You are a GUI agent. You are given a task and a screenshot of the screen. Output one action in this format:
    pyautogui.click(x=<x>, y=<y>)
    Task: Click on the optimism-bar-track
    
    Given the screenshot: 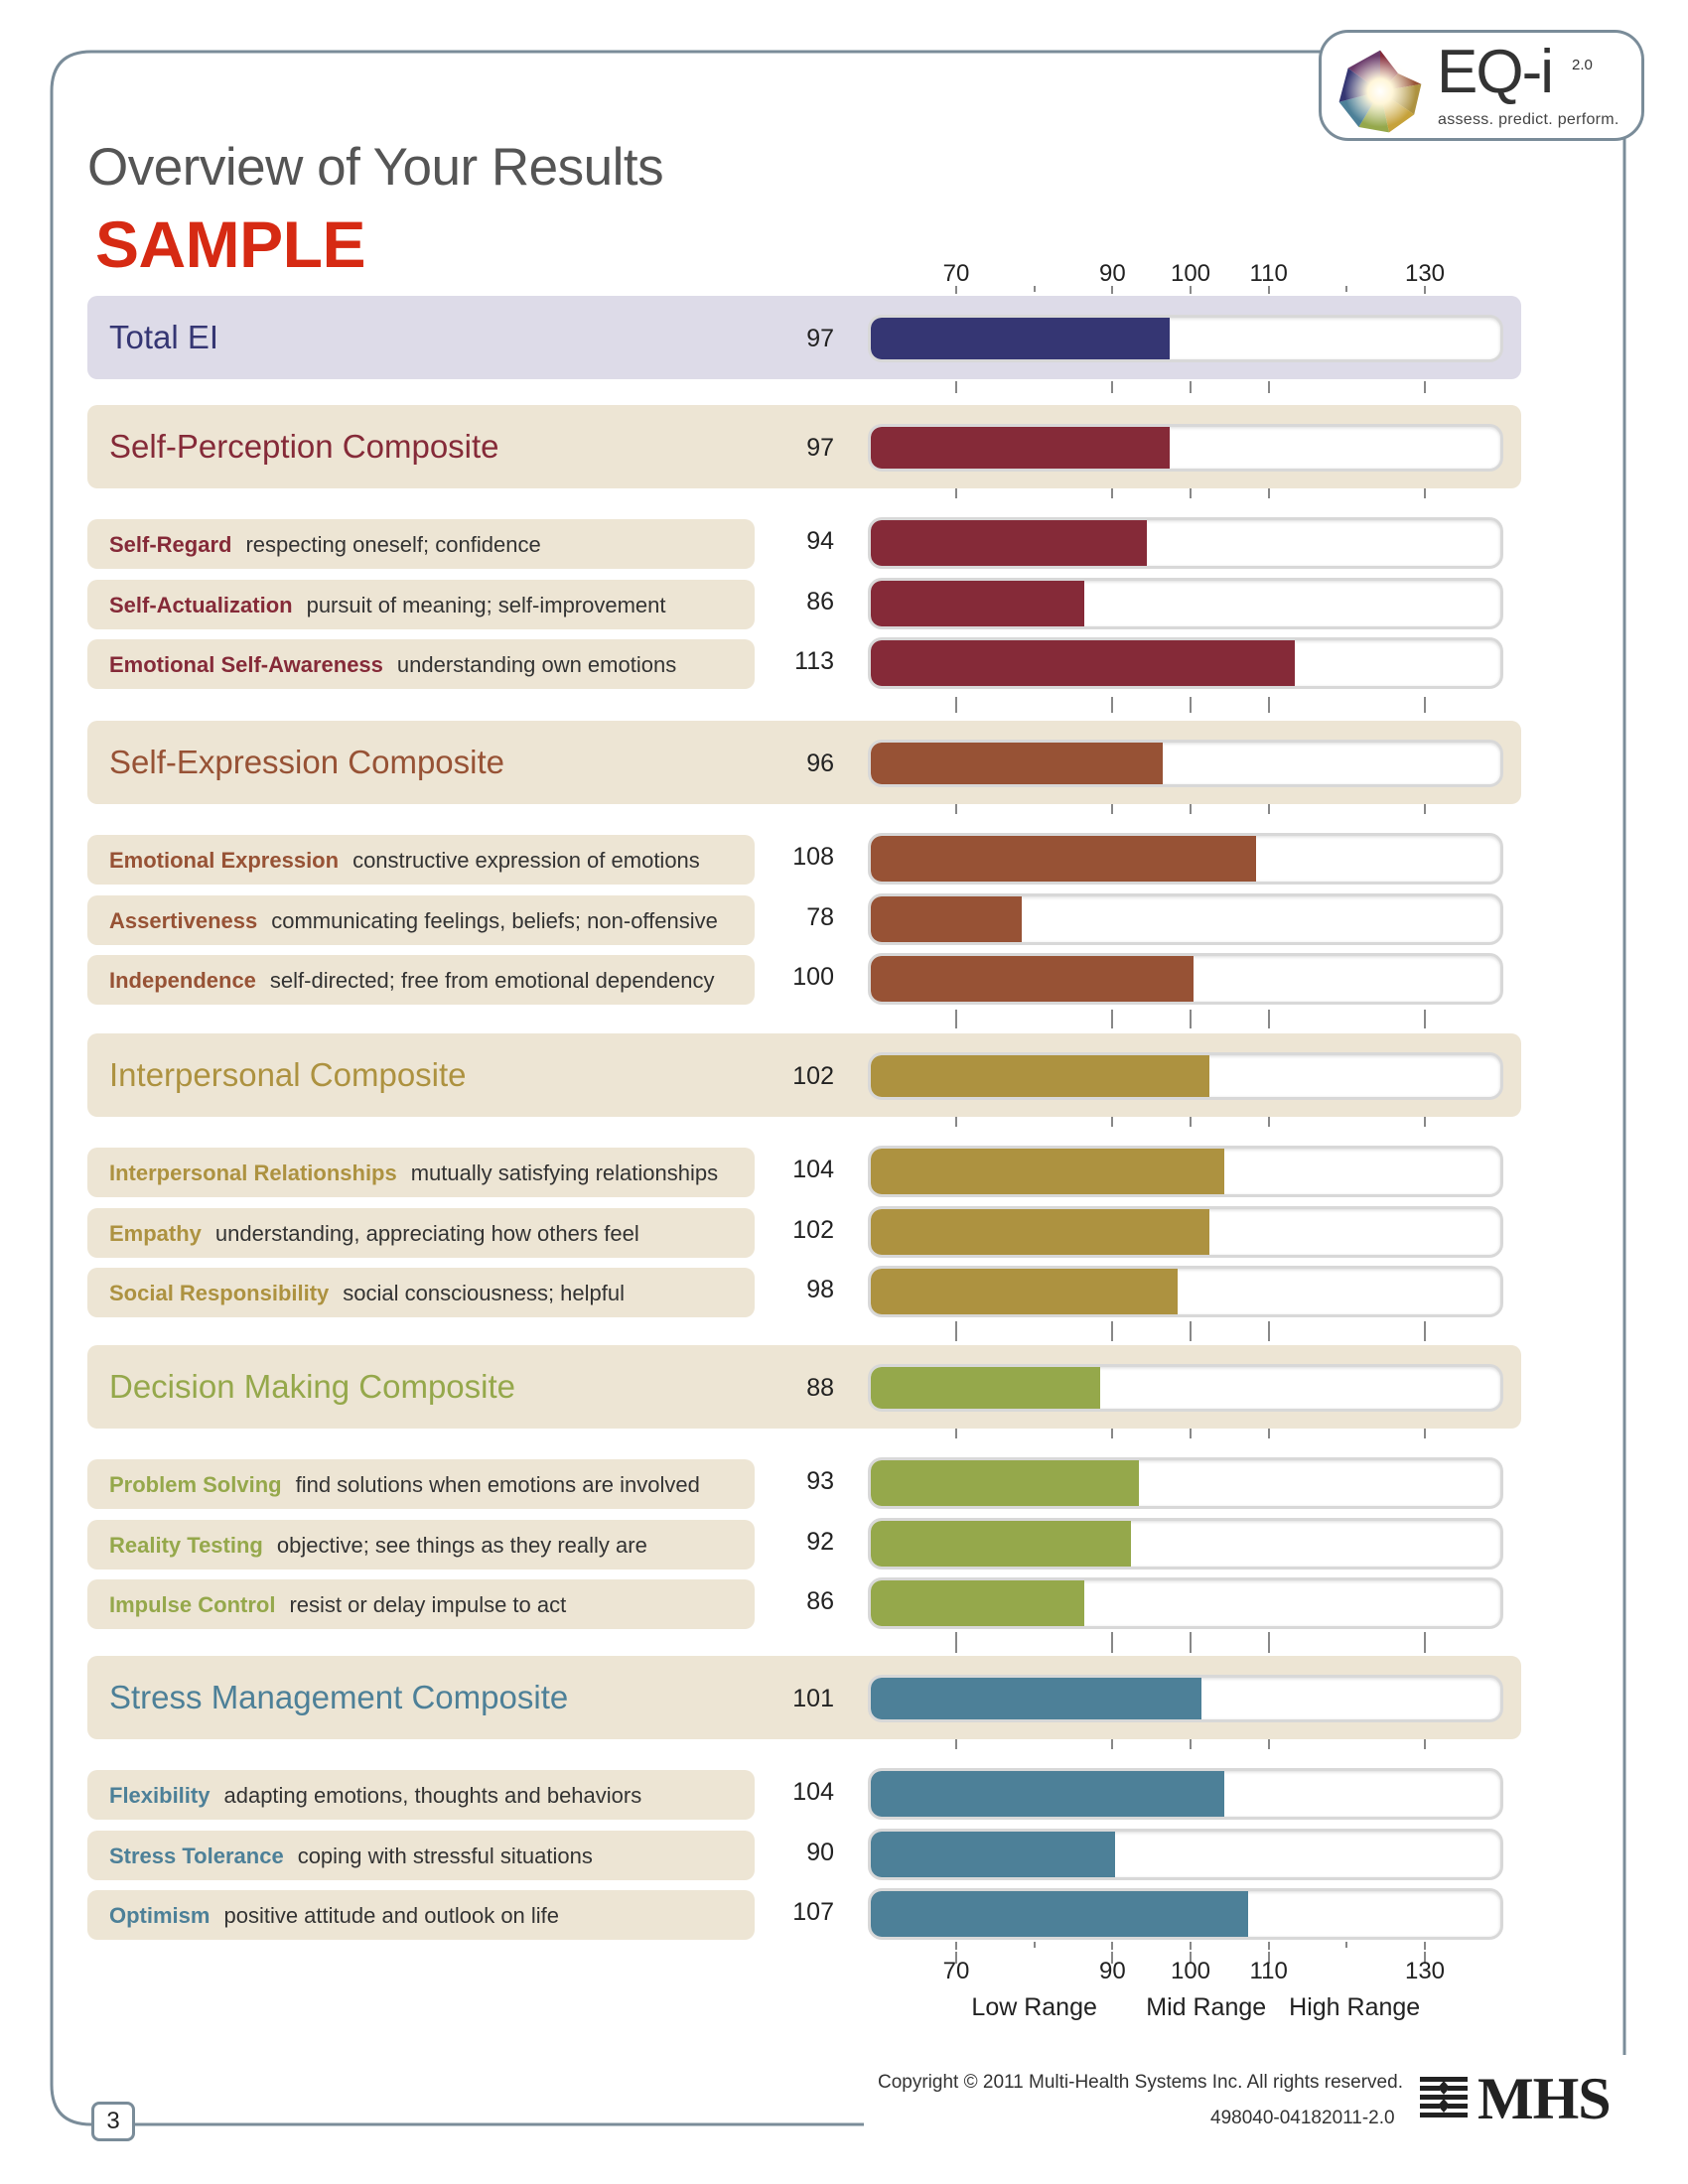 What is the action you would take?
    pyautogui.click(x=1185, y=1914)
    